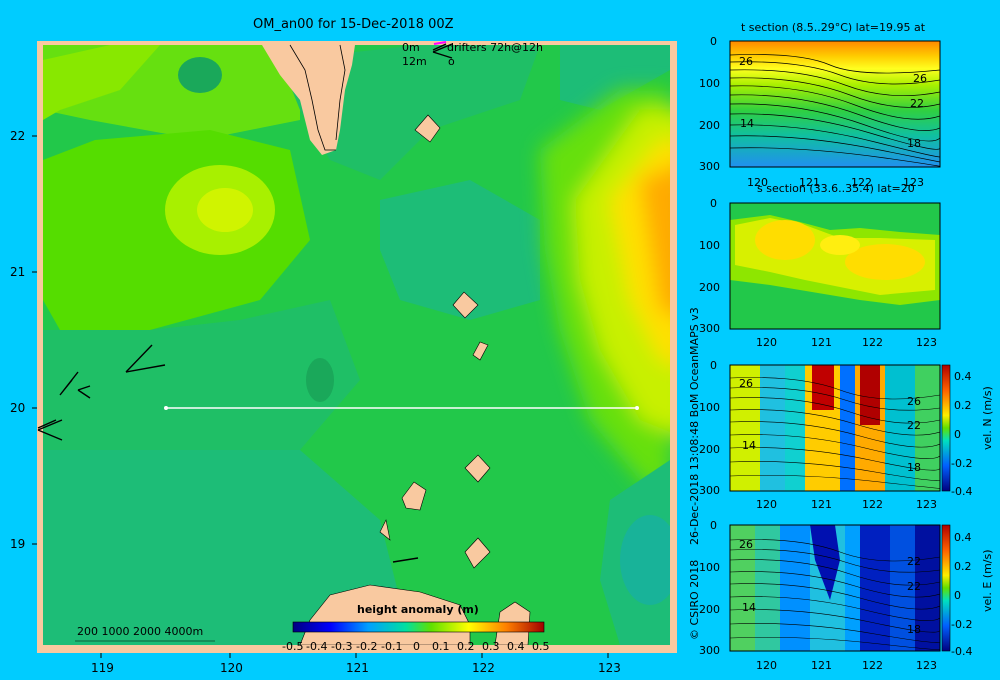 The height and width of the screenshot is (680, 1000). I want to click on y-tick-label: 21, so click(18, 272).